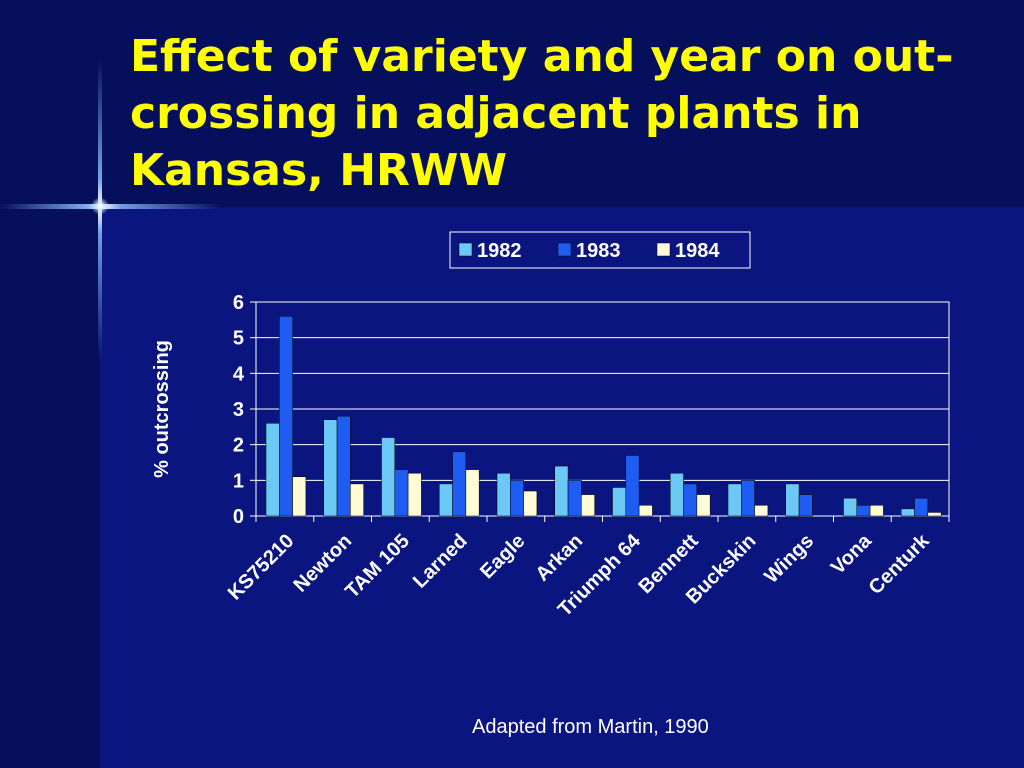 The width and height of the screenshot is (1024, 768). I want to click on bar-1984-vona, so click(876, 511).